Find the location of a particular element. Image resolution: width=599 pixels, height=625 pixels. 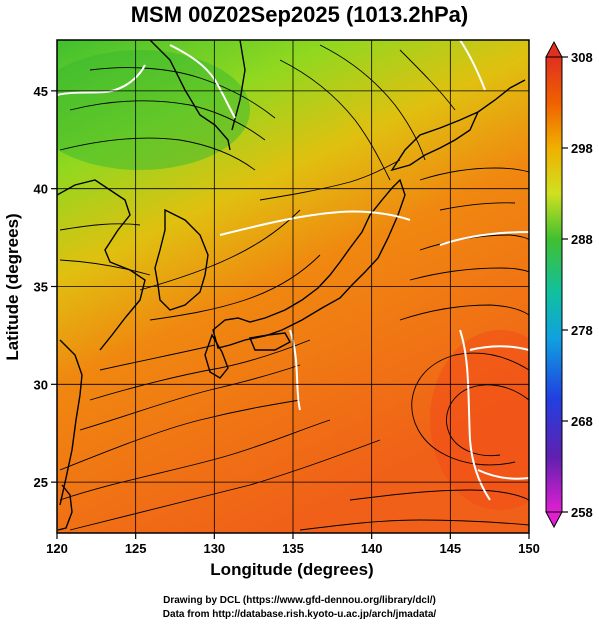

coast-korea is located at coordinates (181, 259).